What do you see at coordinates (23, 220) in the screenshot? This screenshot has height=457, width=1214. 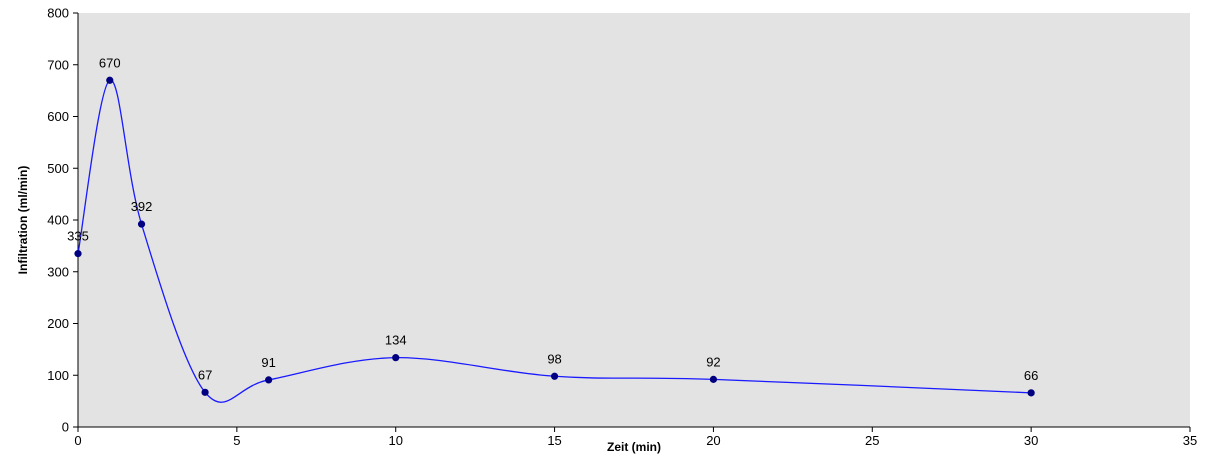 I see `y-axis-title: Infiltration (ml/min)` at bounding box center [23, 220].